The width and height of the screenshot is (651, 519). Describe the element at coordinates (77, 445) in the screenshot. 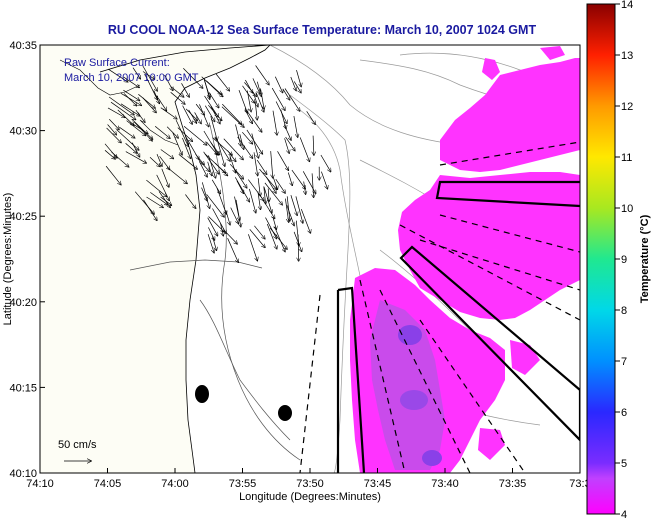

I see `scale-label: 50 cm/s` at that location.